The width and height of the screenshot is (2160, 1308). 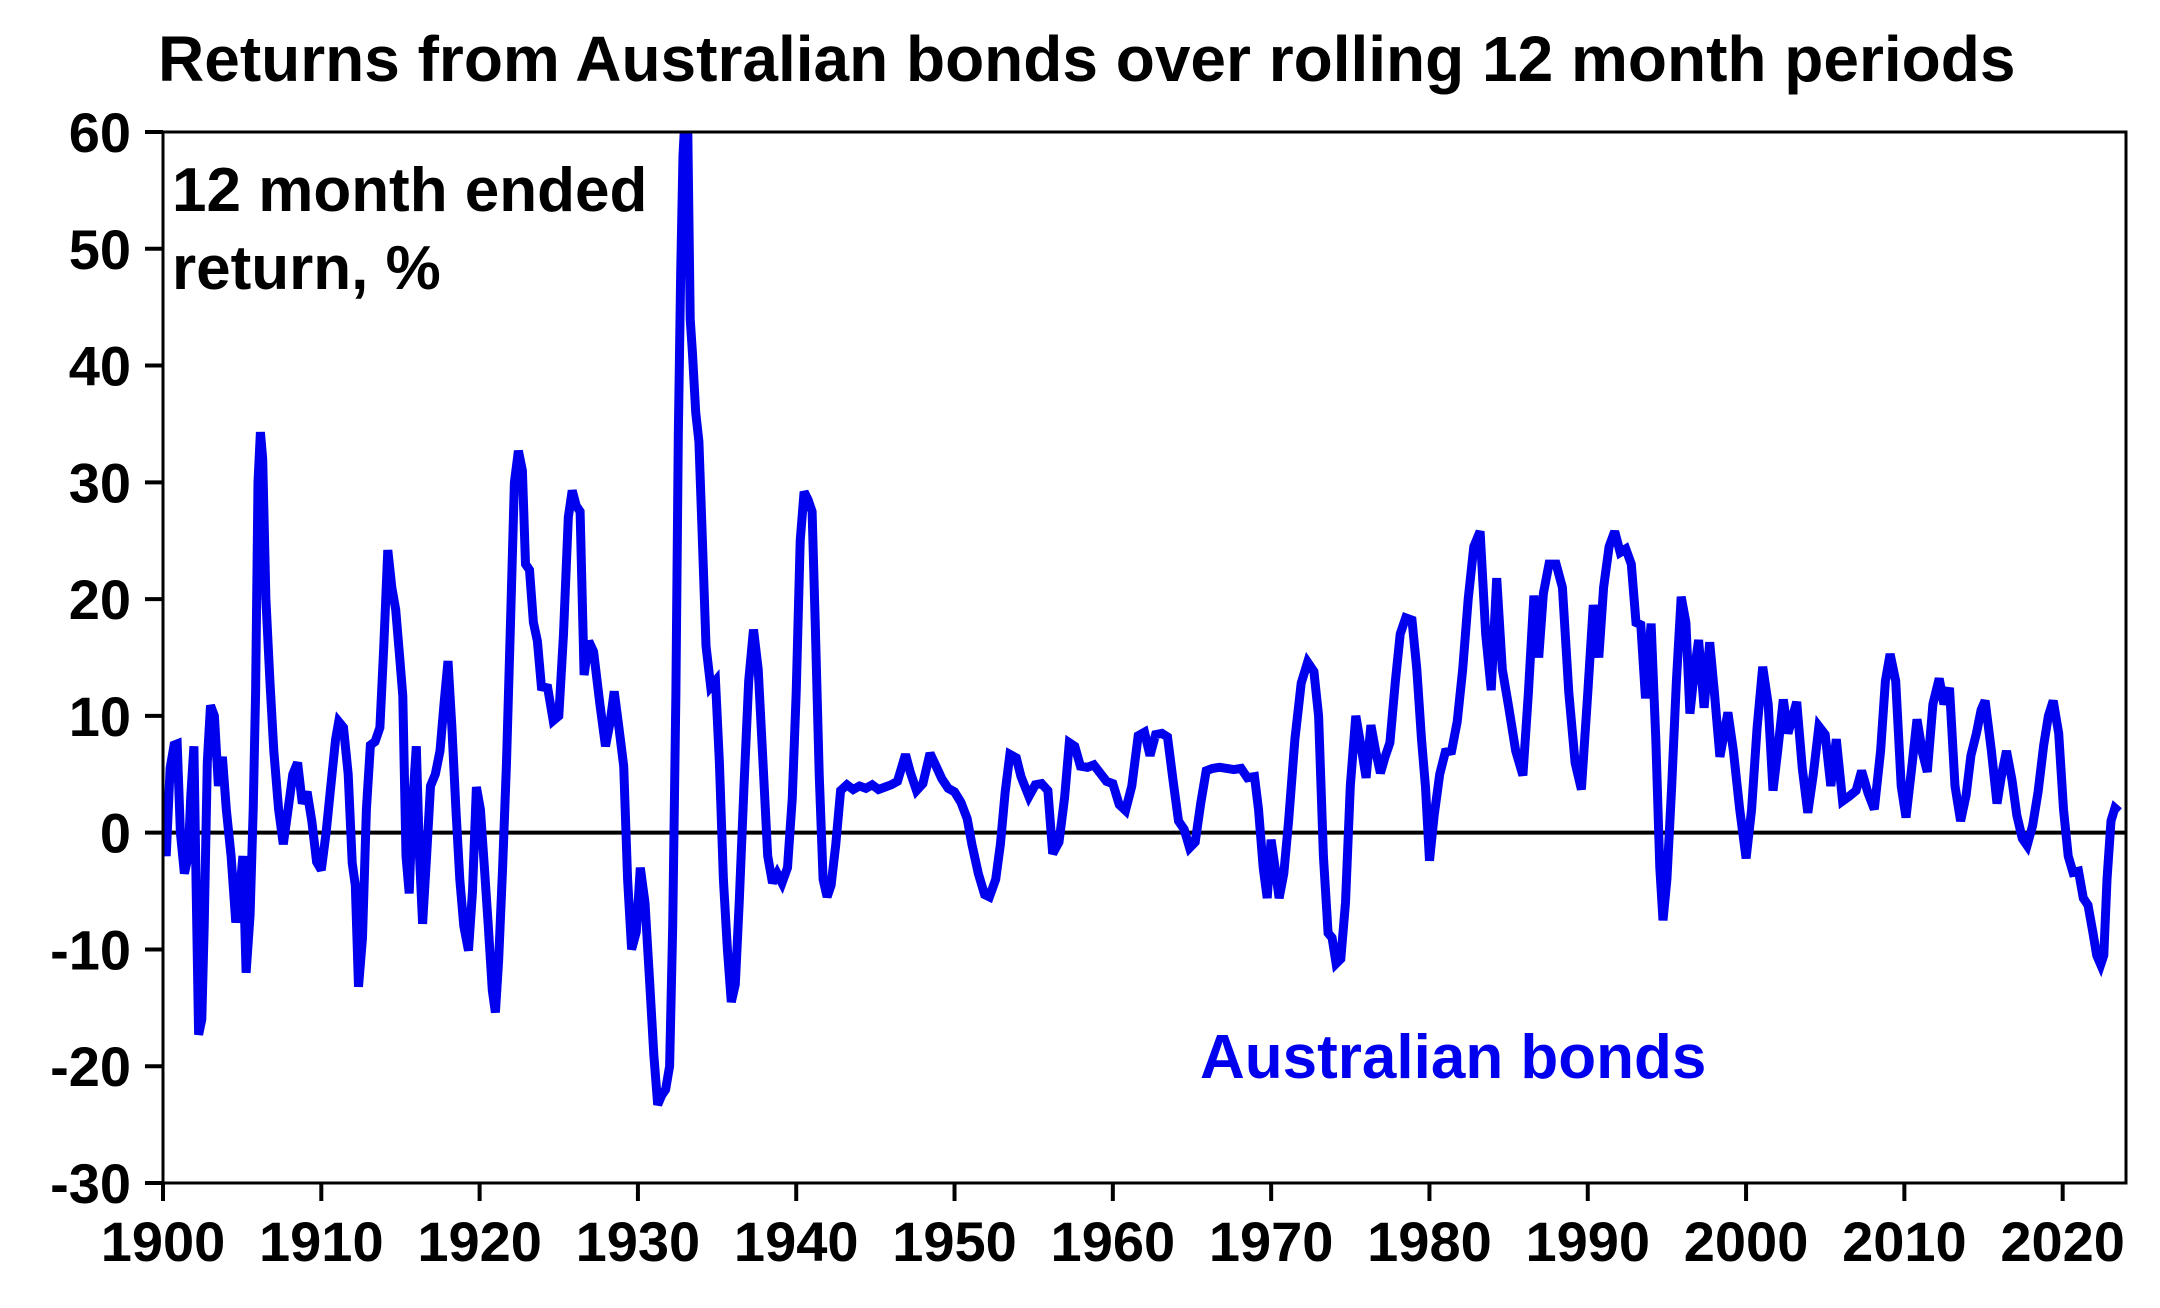 I want to click on y-axis-note-line1: 12 month ended, so click(x=410, y=190).